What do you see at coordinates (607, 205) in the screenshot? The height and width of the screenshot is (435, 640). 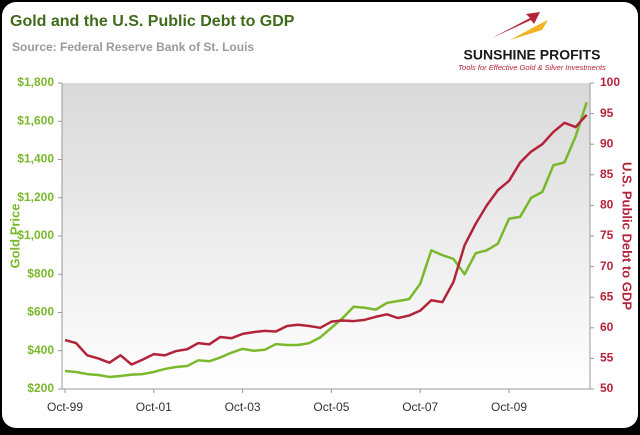 I see `y2-tick-label: 80` at bounding box center [607, 205].